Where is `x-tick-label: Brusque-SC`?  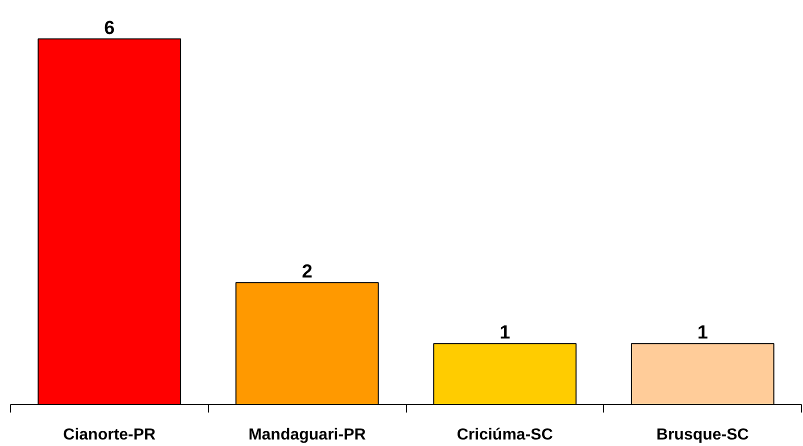
x-tick-label: Brusque-SC is located at coordinates (703, 435).